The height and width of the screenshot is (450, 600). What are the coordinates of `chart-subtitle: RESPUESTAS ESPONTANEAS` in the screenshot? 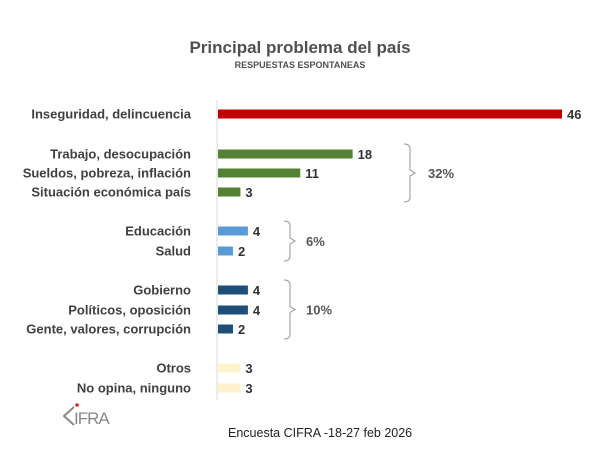 It's located at (300, 65).